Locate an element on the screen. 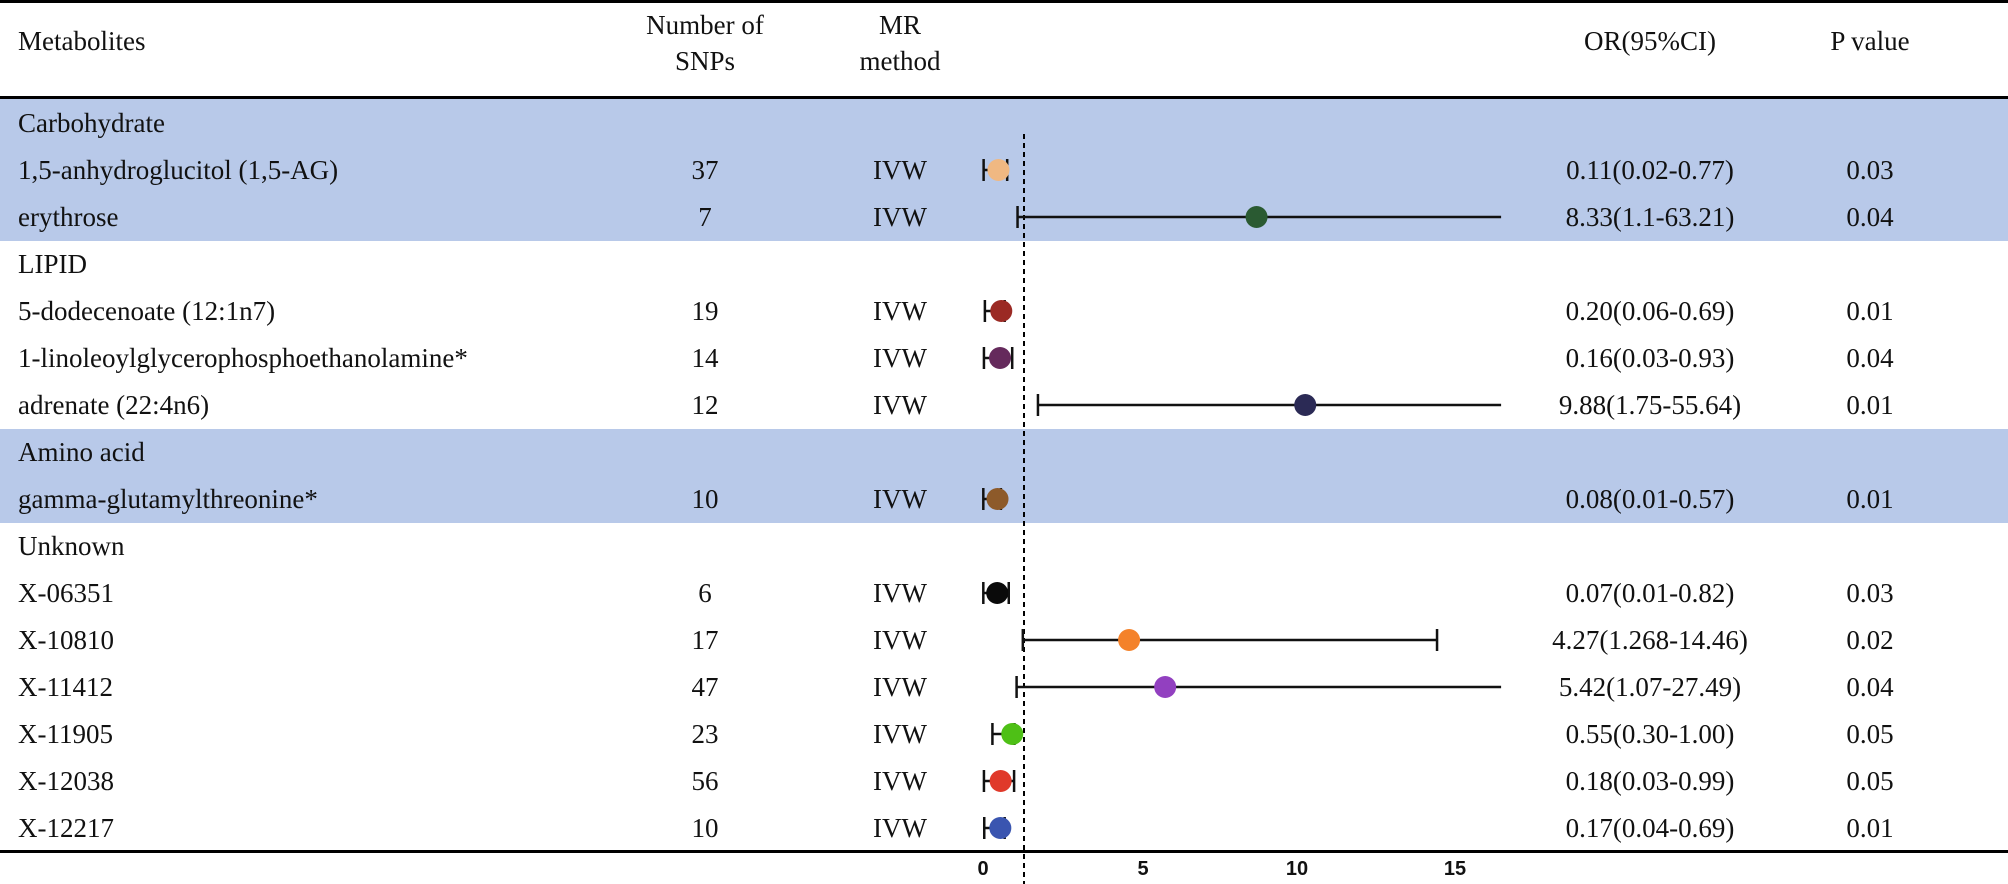 This screenshot has height=884, width=2008. table-bottom-rule is located at coordinates (1004, 851).